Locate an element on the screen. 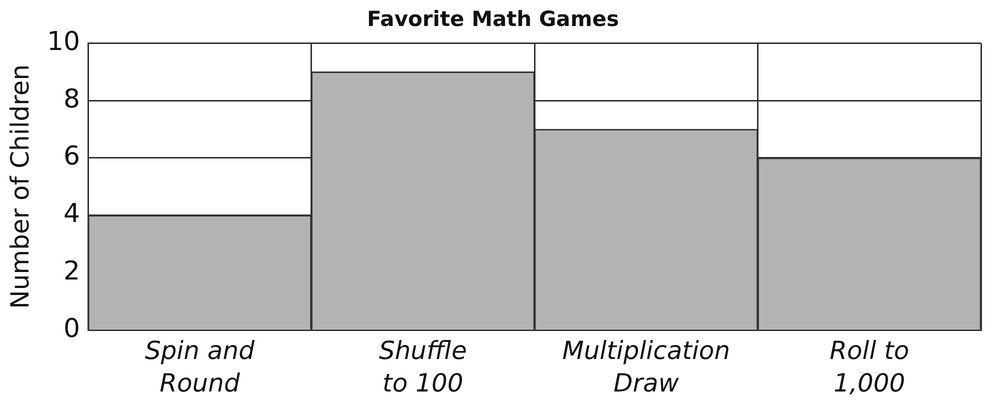 This screenshot has width=995, height=409. y-tick-label: 4 is located at coordinates (72, 214).